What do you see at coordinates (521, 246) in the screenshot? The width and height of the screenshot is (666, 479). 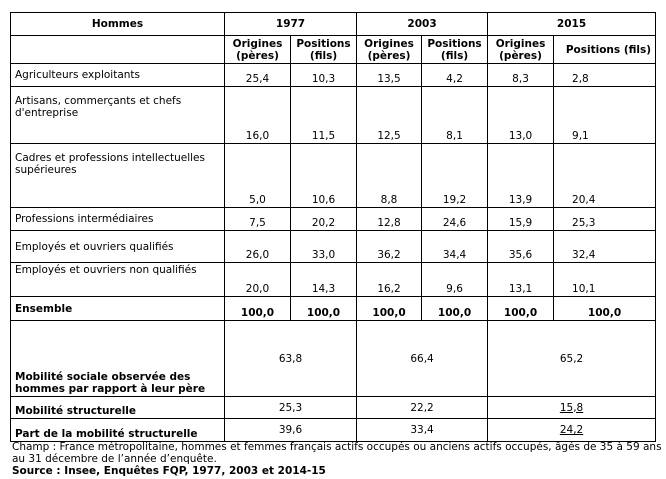 I see `cell-value: 35,6` at bounding box center [521, 246].